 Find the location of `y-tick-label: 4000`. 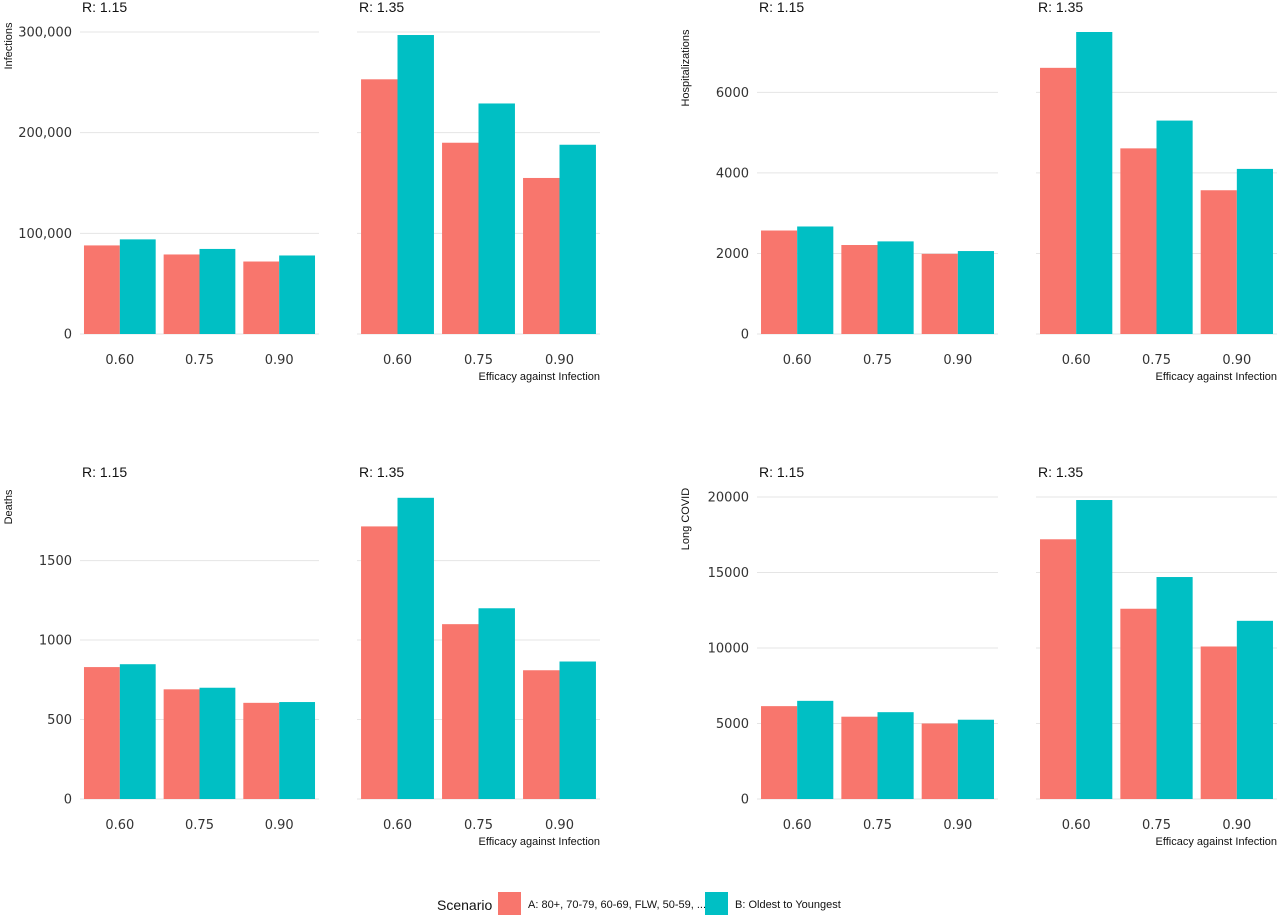

y-tick-label: 4000 is located at coordinates (732, 173).